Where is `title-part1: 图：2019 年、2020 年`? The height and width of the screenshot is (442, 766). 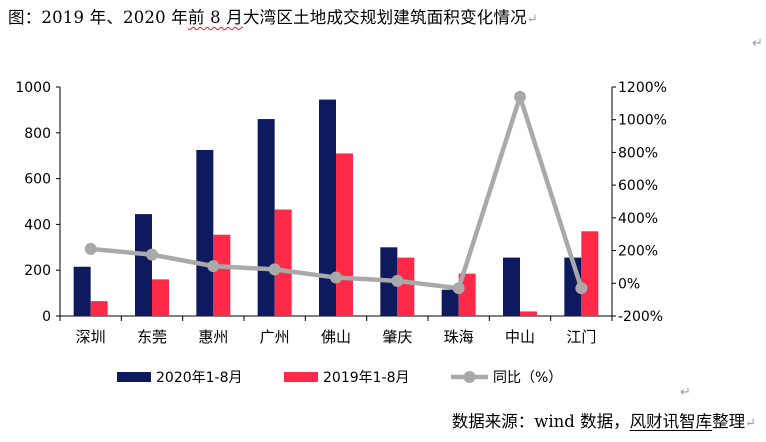 title-part1: 图：2019 年、2020 年 is located at coordinates (98, 17).